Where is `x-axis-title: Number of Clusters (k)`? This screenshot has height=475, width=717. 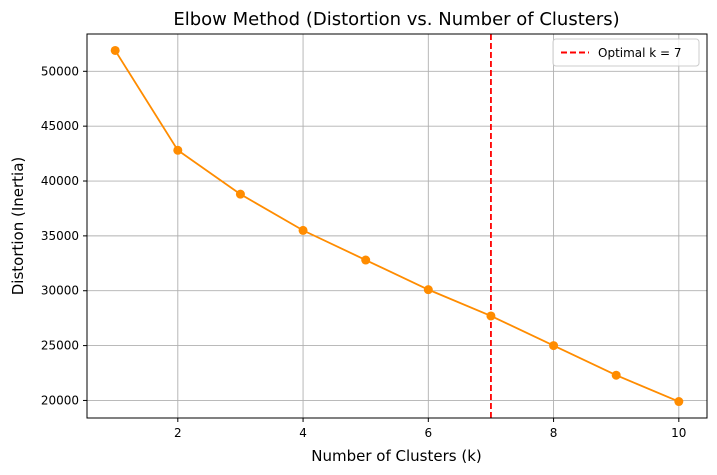
x-axis-title: Number of Clusters (k) is located at coordinates (396, 456).